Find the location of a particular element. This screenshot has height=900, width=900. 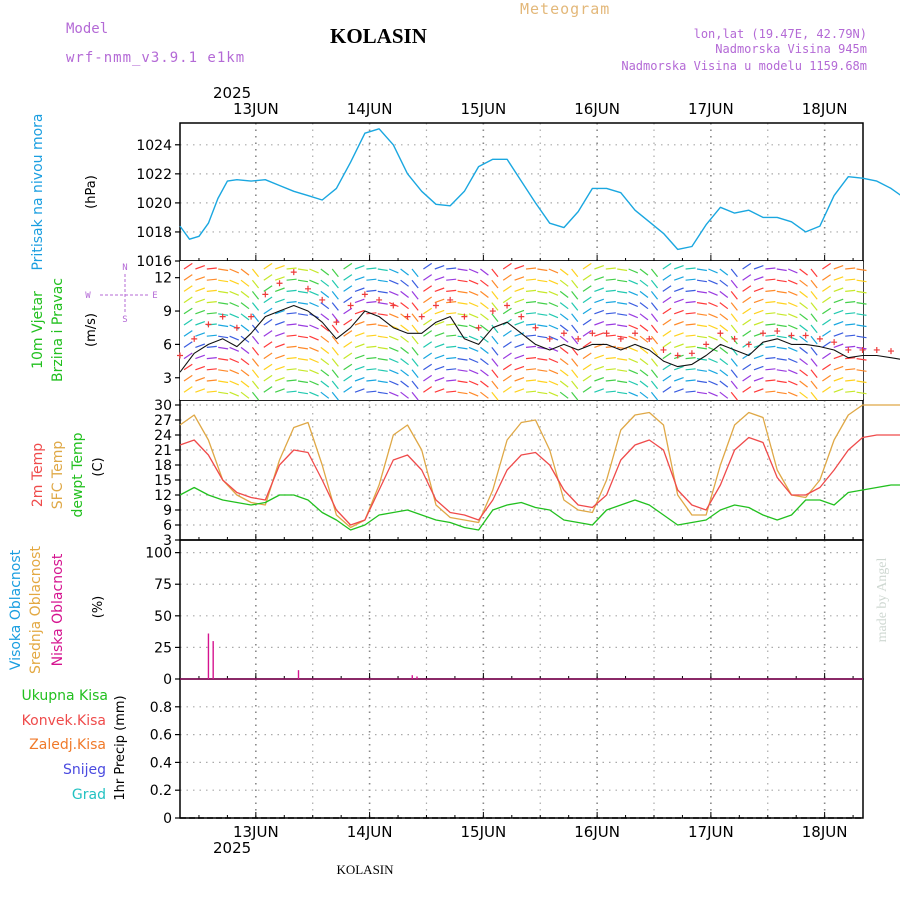

wind-barbs is located at coordinates (523, 331).